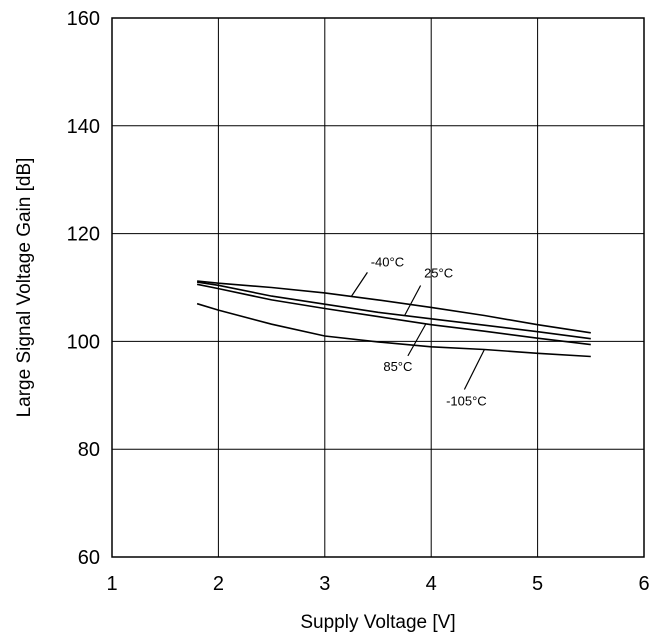  I want to click on x-axis-label: Supply Voltage [V], so click(377, 622).